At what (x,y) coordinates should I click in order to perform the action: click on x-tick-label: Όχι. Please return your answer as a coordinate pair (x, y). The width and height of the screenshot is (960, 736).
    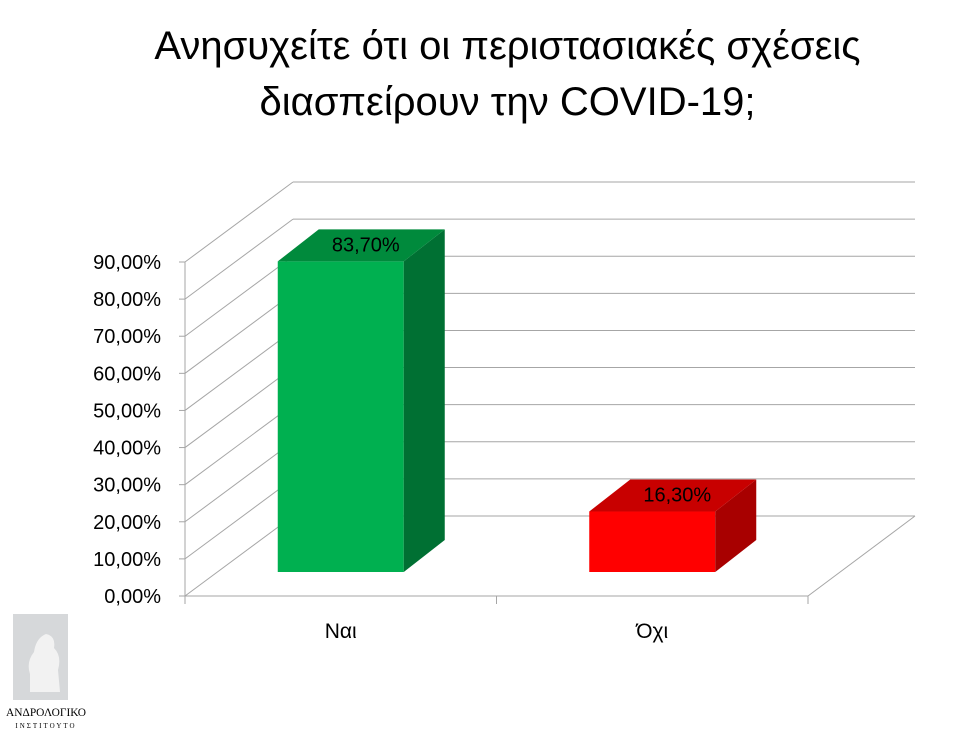
    Looking at the image, I should click on (651, 631).